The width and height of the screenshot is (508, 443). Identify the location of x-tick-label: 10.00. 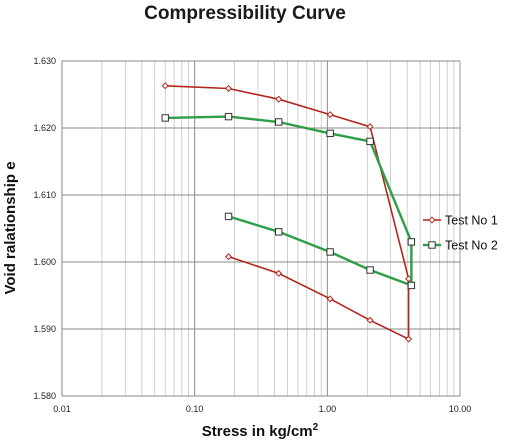
(460, 409).